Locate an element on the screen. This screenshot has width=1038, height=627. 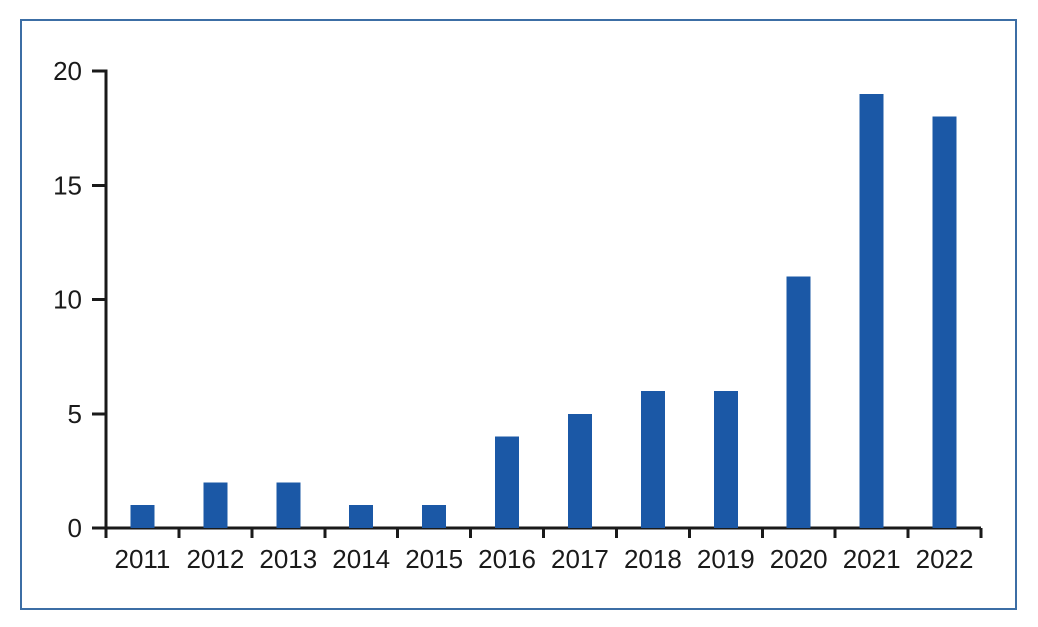
x-tick-label: 2020 is located at coordinates (799, 559).